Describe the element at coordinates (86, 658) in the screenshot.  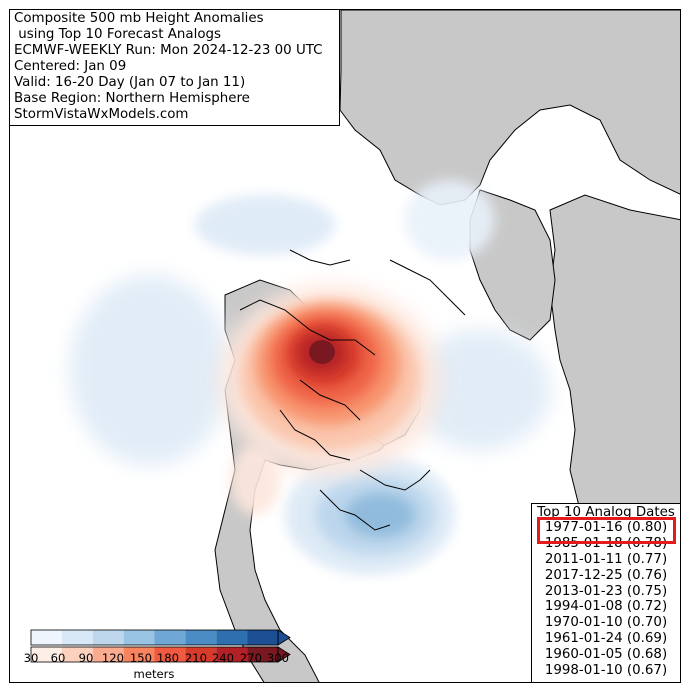
I see `colorbar-tick: 90` at that location.